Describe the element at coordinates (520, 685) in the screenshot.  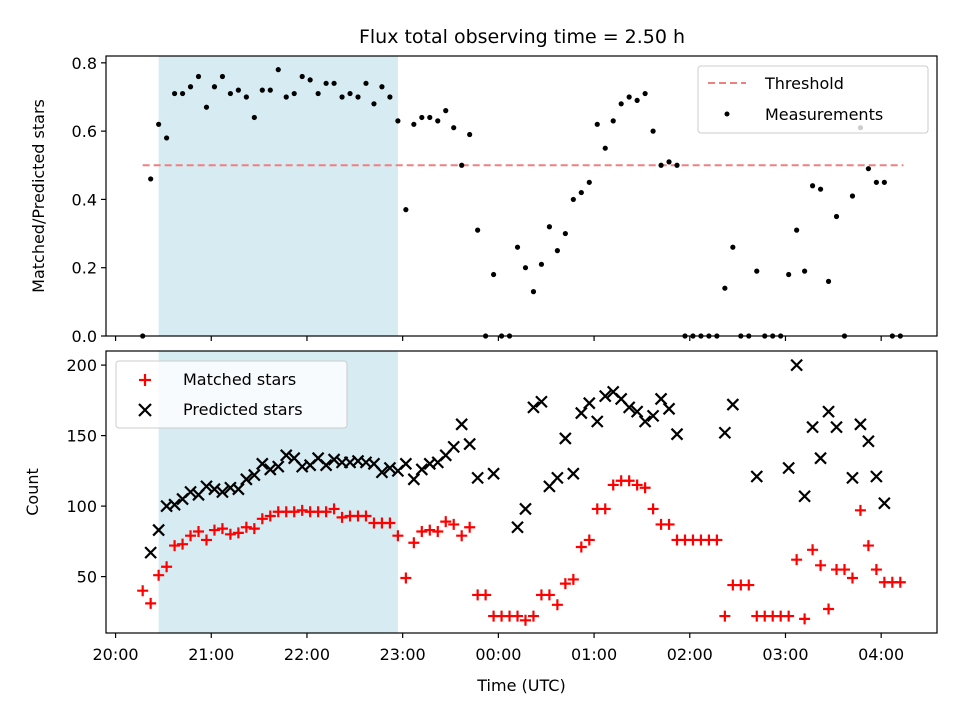
I see `x-axis-label: Time (UTC)` at that location.